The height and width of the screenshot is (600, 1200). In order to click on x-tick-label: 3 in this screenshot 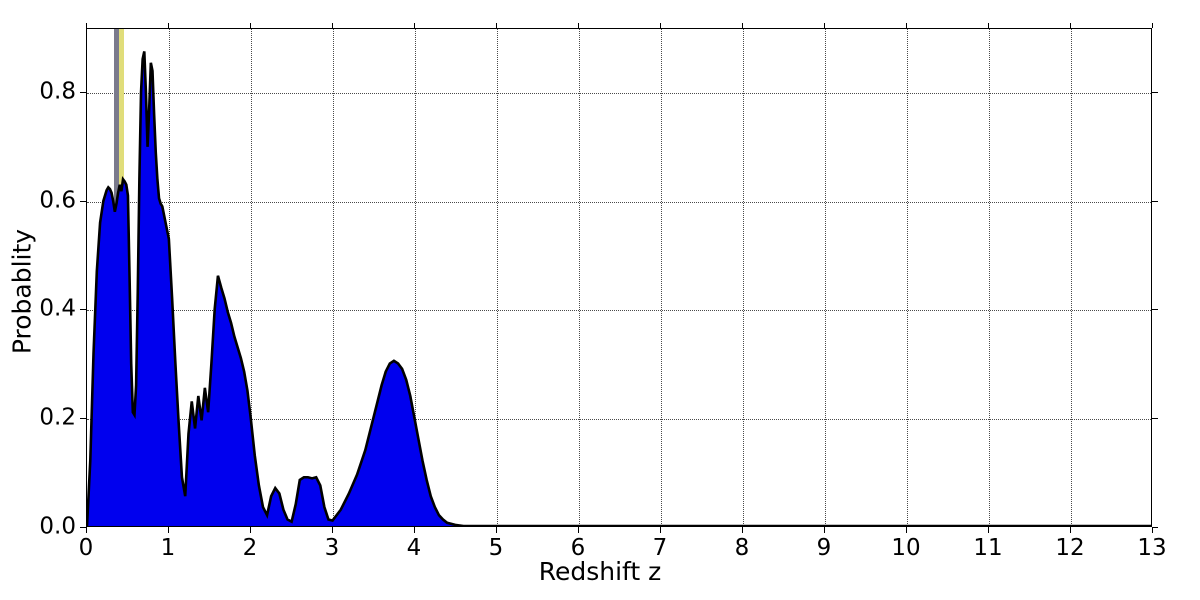, I will do `click(332, 548)`.